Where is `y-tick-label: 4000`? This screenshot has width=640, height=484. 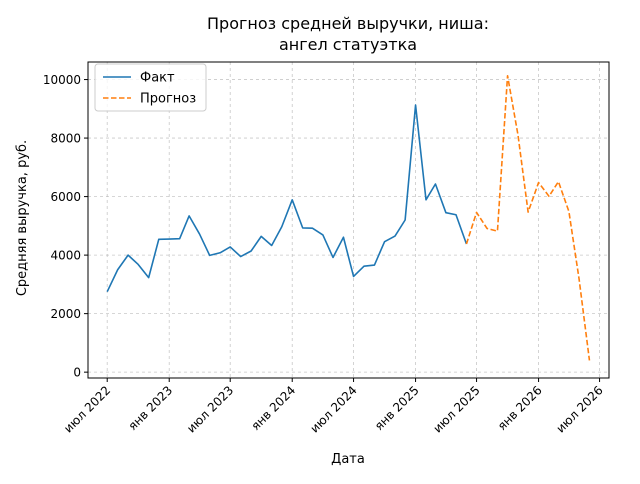
y-tick-label: 4000 is located at coordinates (65, 256).